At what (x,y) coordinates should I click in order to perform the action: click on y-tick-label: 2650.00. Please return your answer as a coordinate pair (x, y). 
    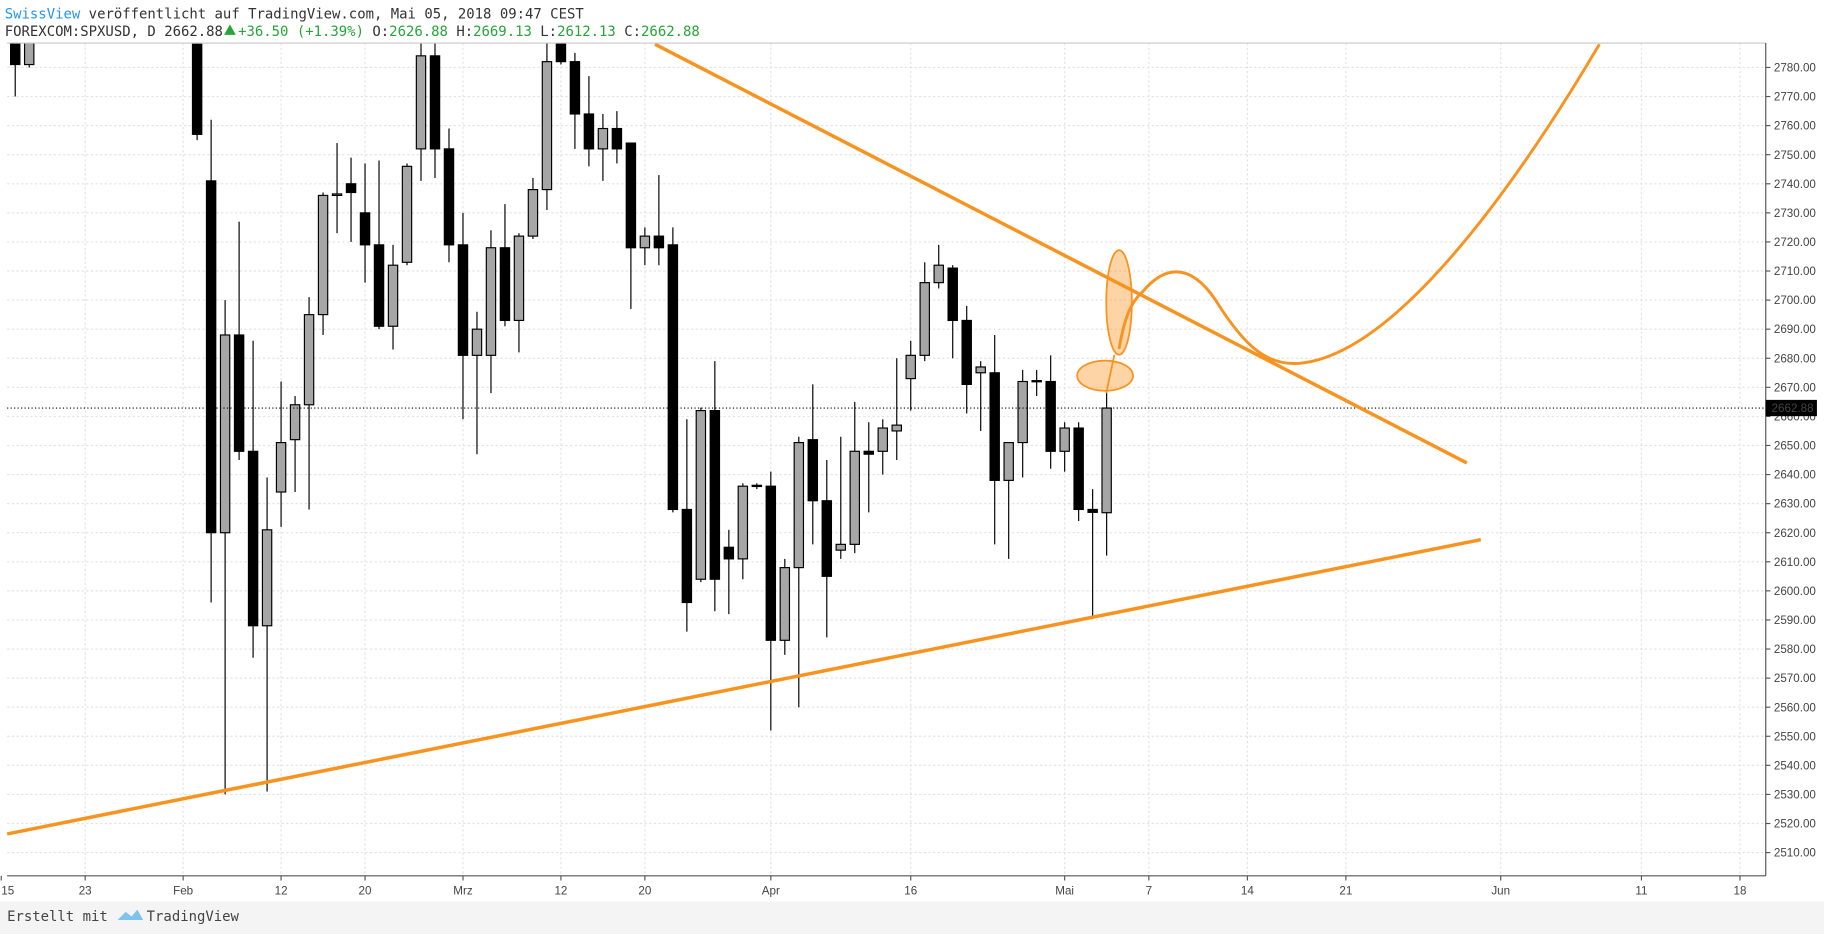
    Looking at the image, I should click on (1795, 446).